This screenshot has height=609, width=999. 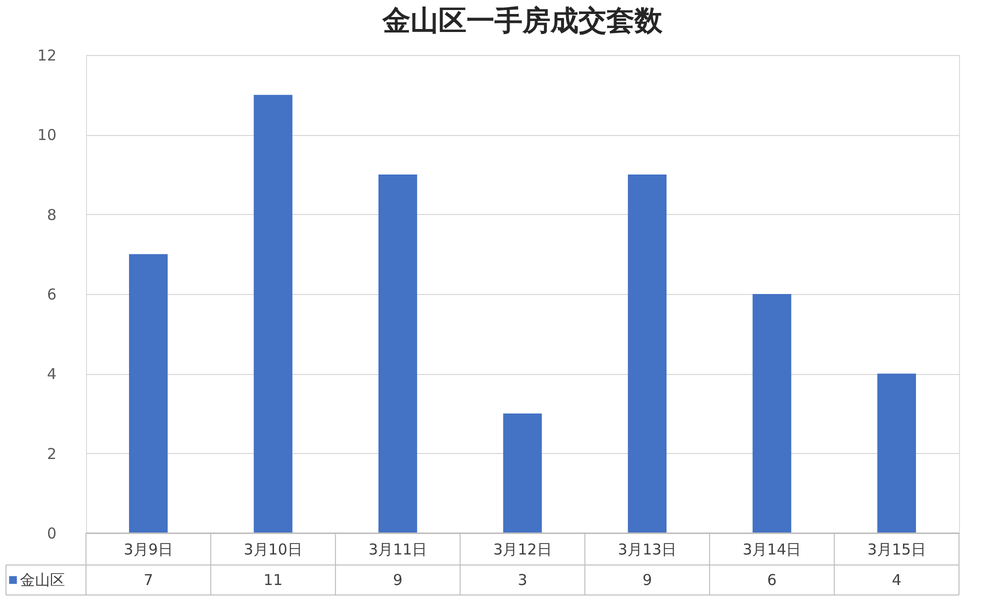 I want to click on y-tick-label: 2, so click(x=51, y=453).